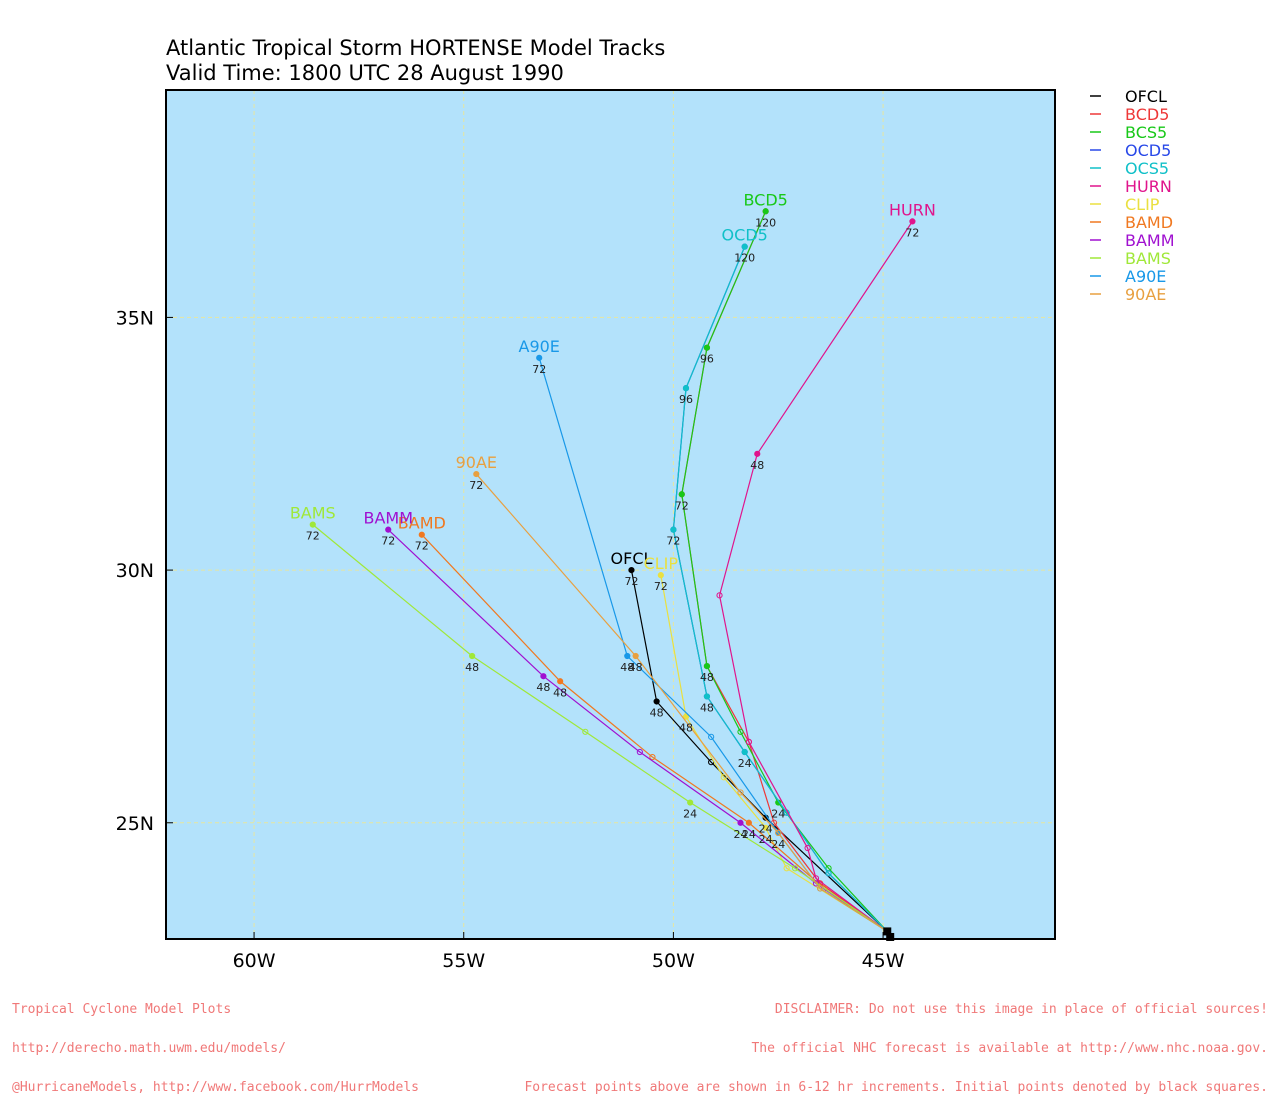 This screenshot has width=1280, height=1107. I want to click on track-end-label: BAMD, so click(422, 523).